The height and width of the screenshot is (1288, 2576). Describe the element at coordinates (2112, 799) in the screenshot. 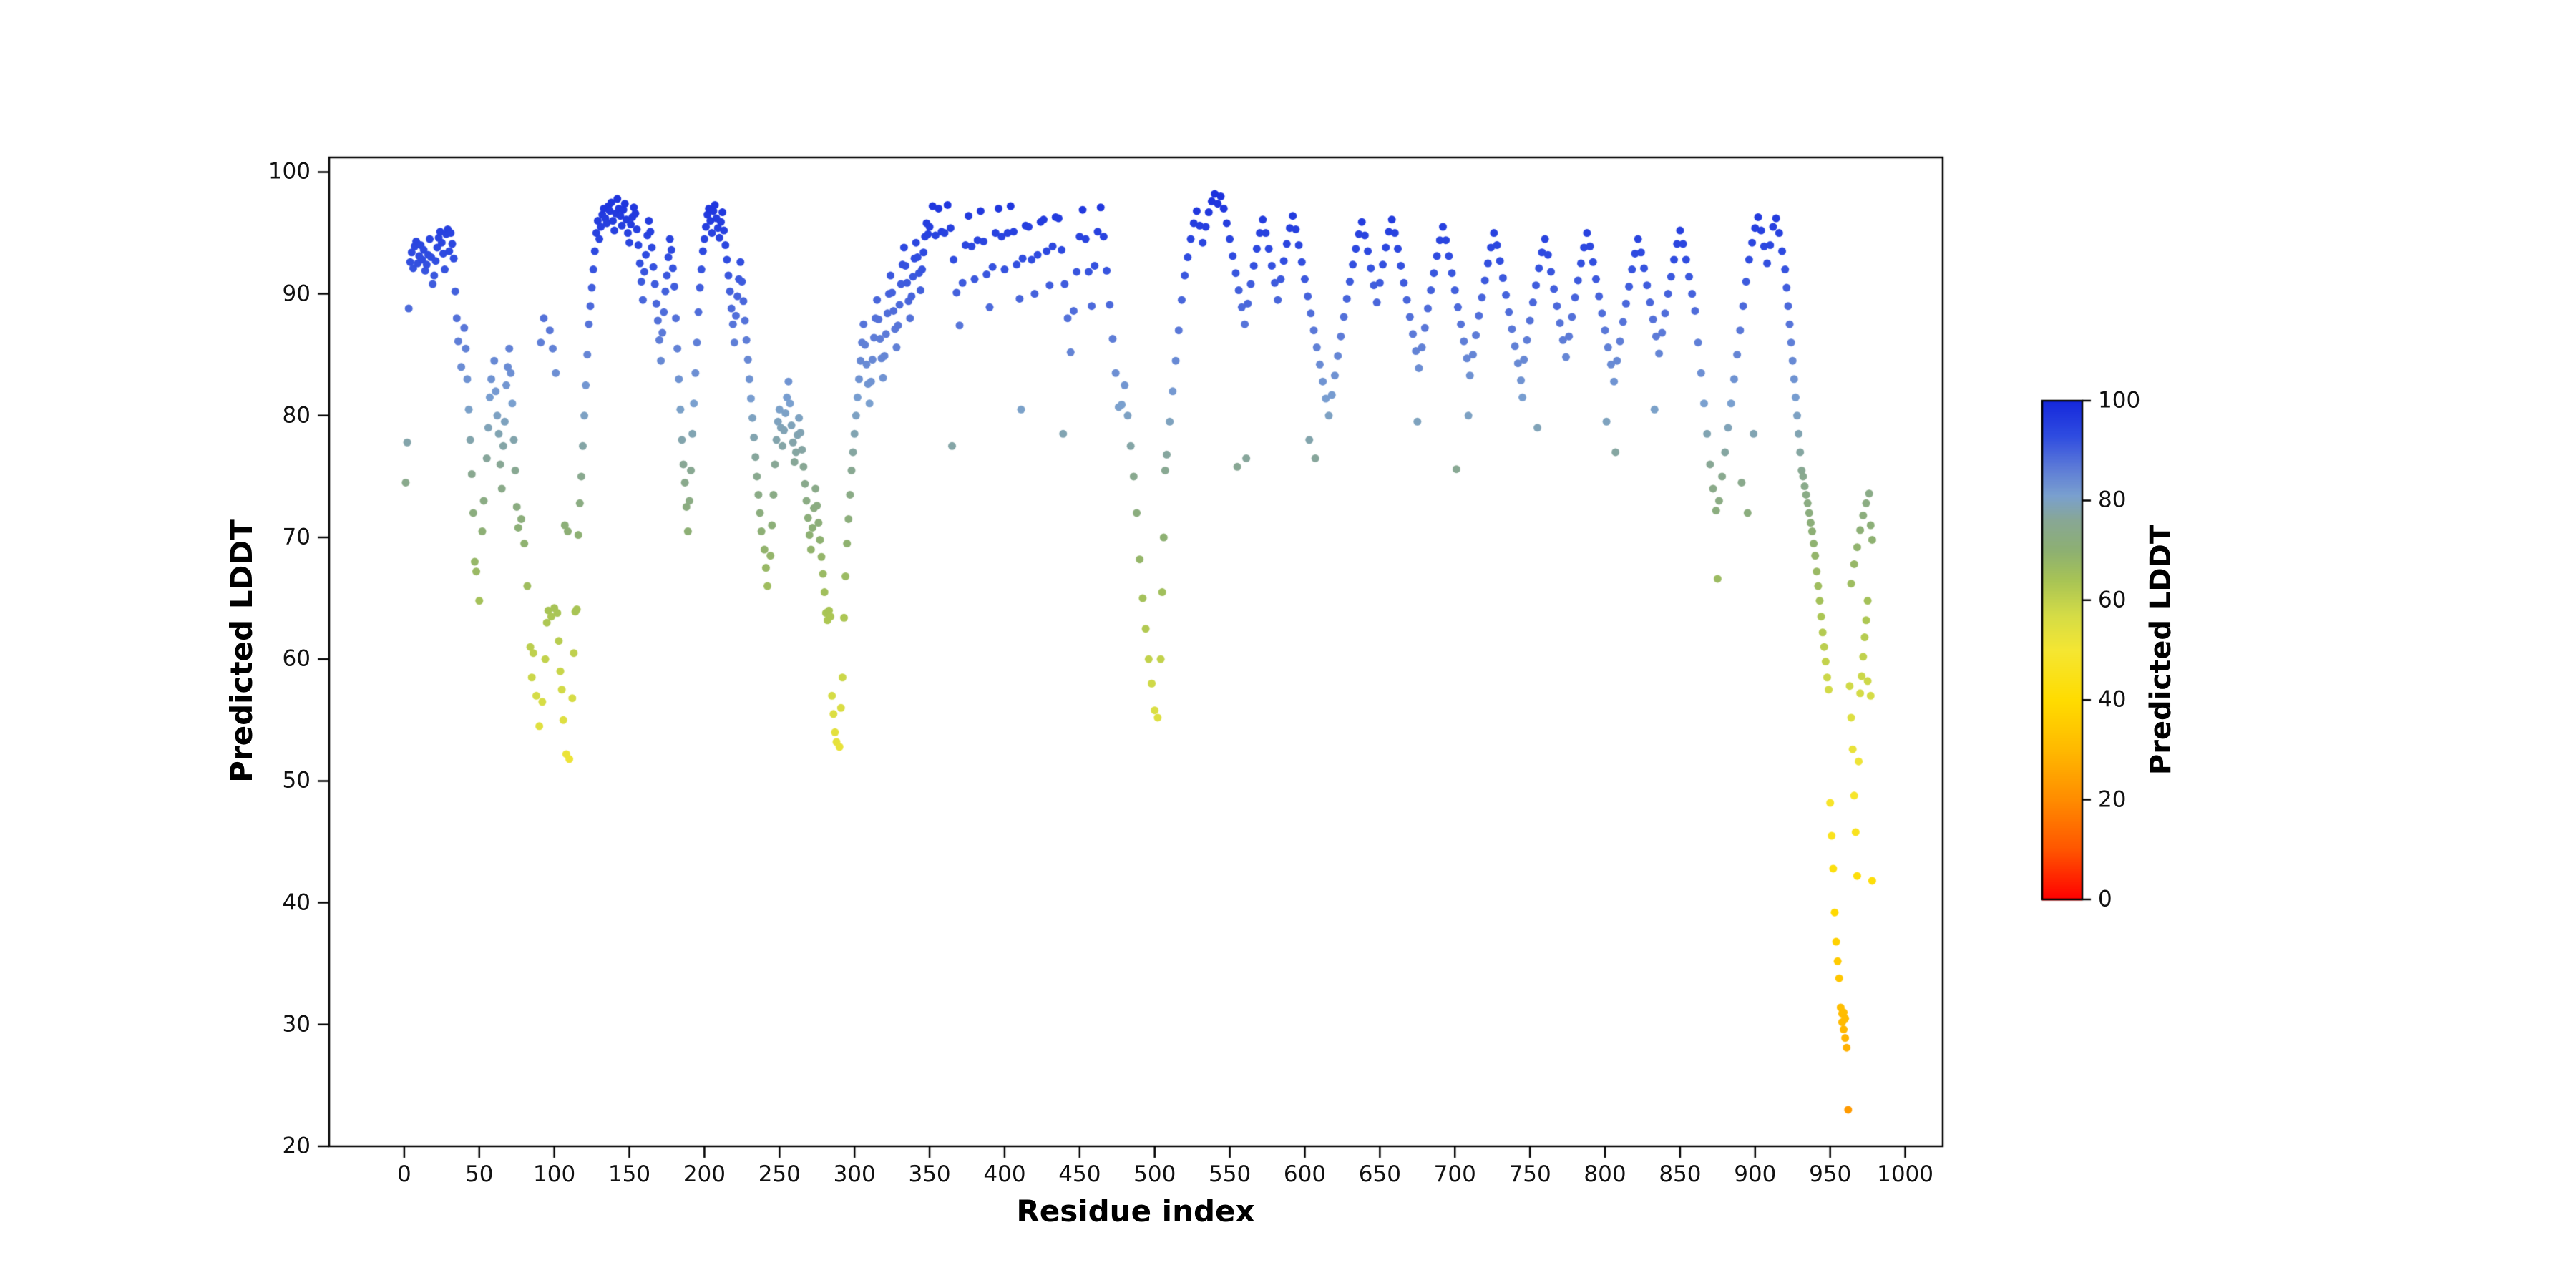

I see `colorbar-tick-label: 20` at that location.